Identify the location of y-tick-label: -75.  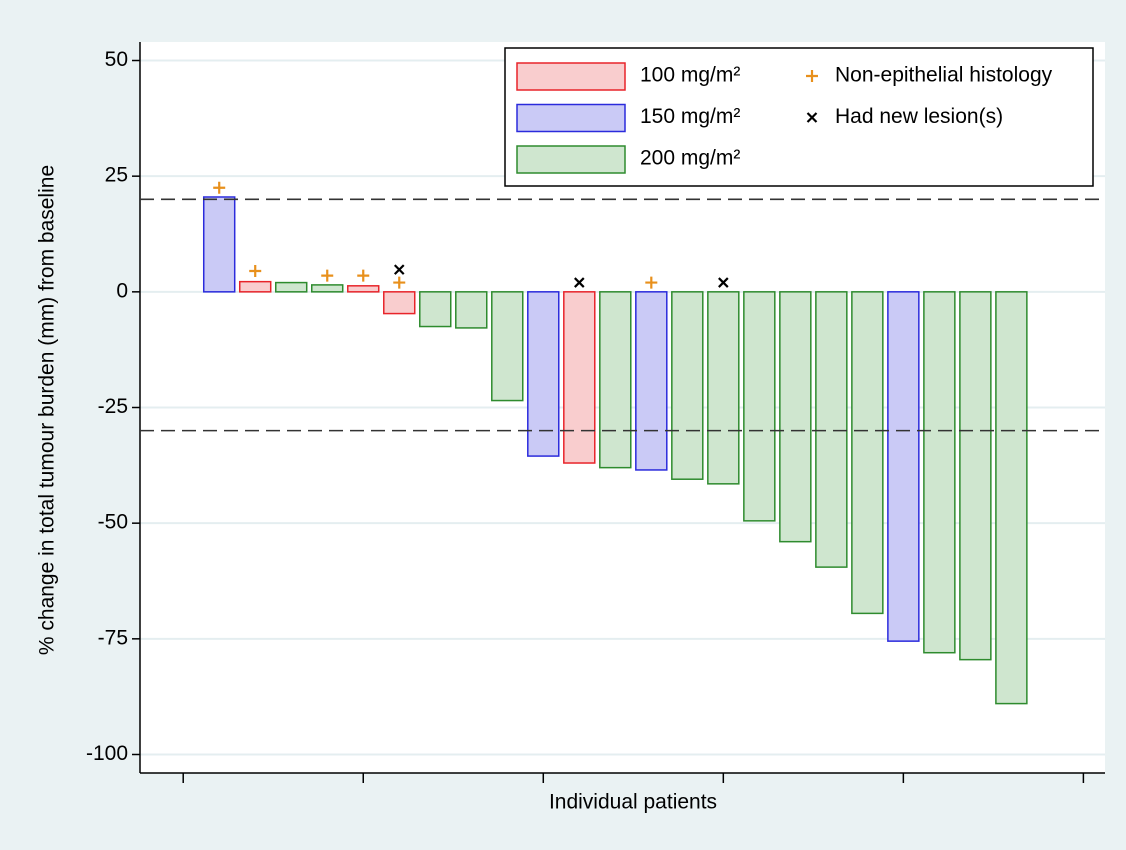
(113, 637).